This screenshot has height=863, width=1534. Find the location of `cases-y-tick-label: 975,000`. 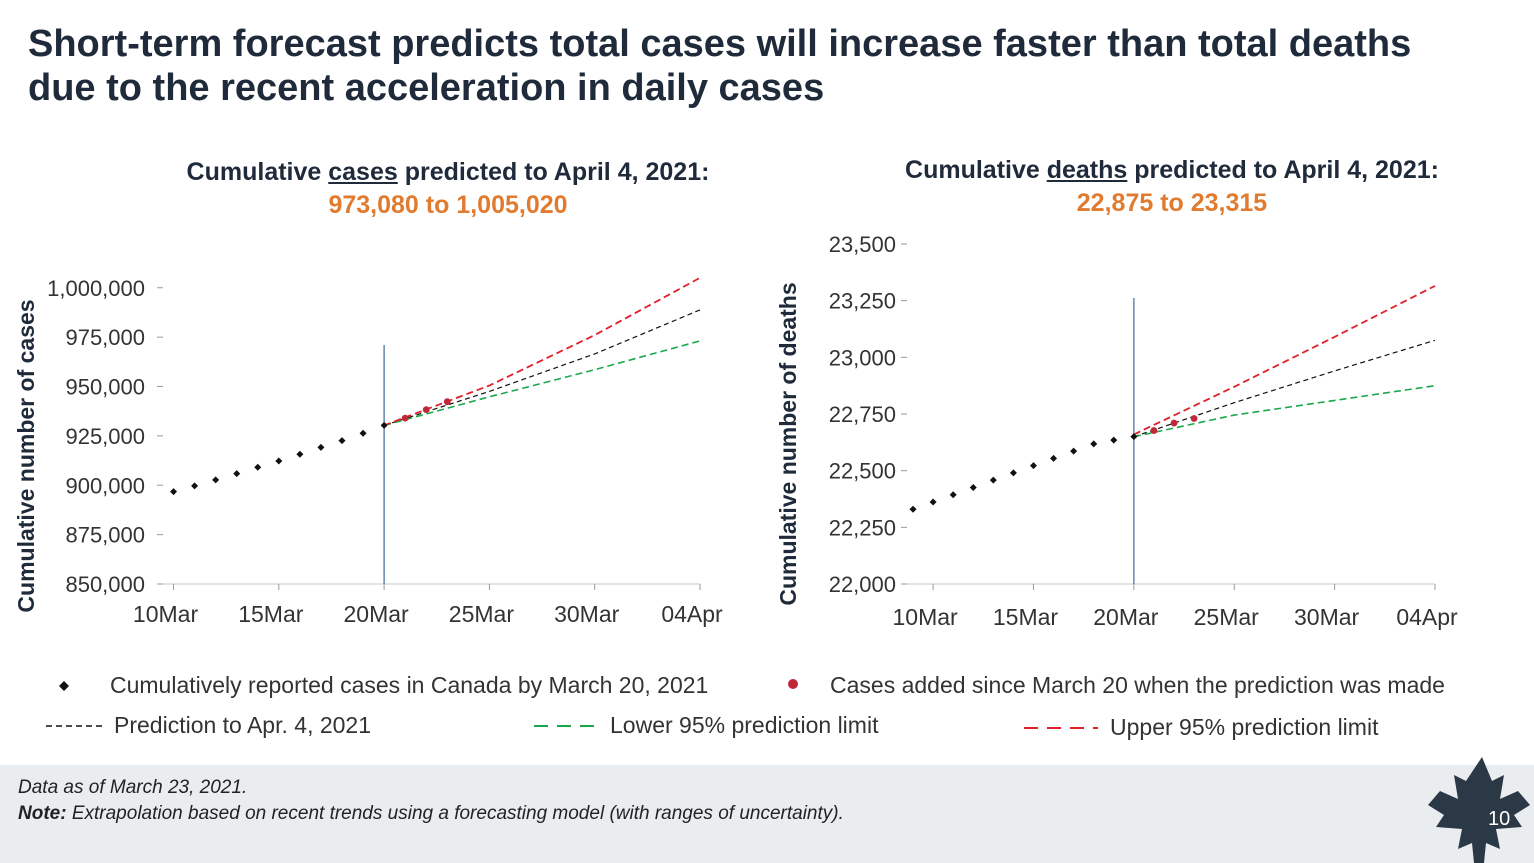

cases-y-tick-label: 975,000 is located at coordinates (105, 337).